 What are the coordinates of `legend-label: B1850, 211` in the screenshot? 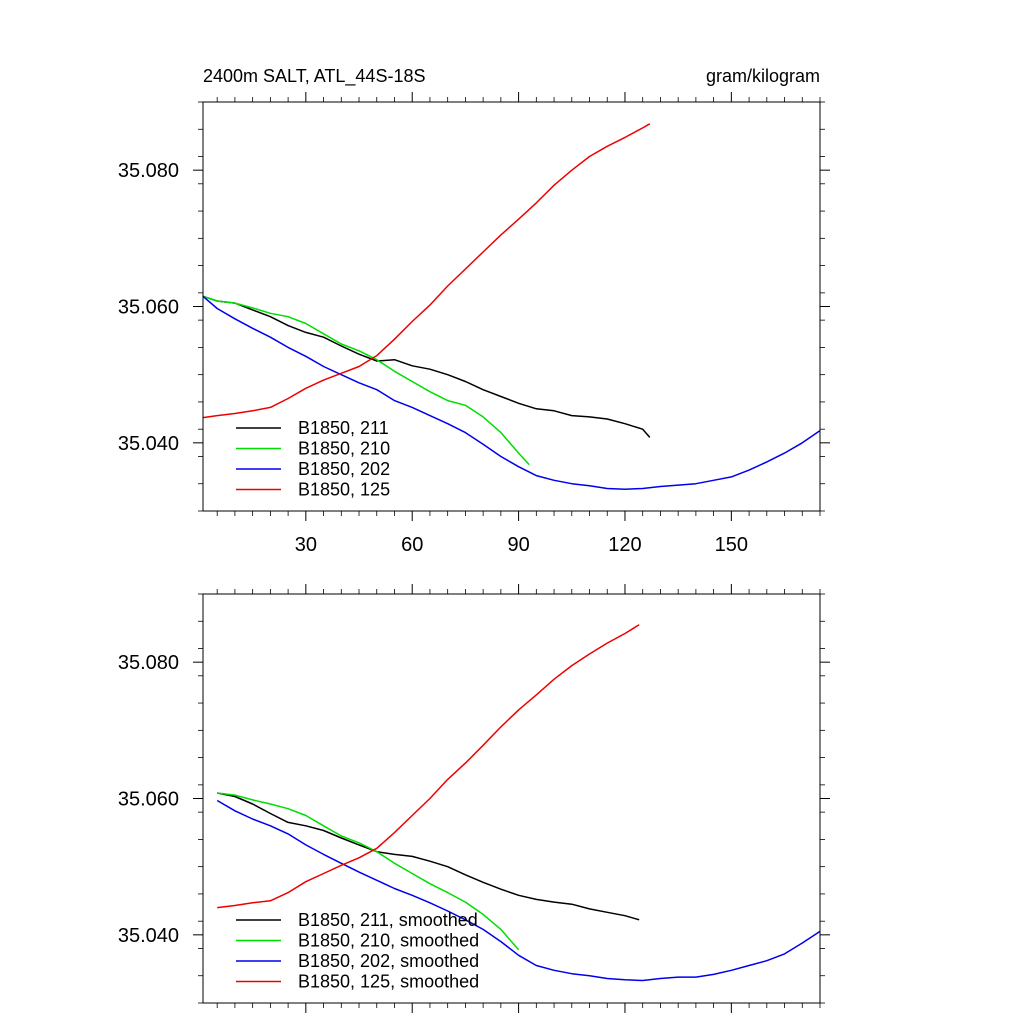 It's located at (343, 428).